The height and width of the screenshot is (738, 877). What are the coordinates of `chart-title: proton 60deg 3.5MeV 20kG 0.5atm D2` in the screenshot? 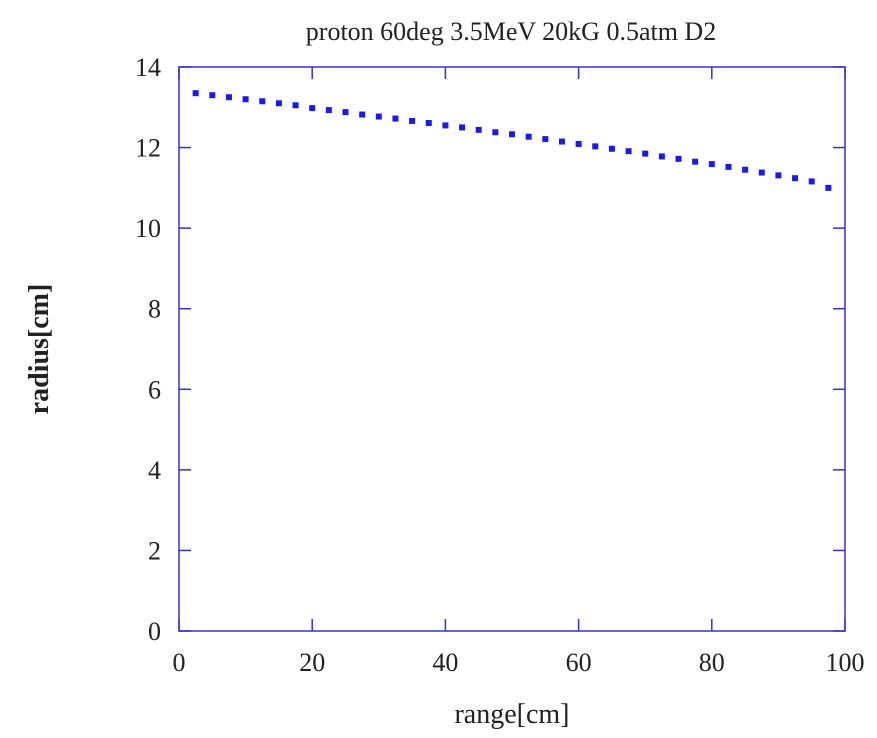 It's located at (511, 31).